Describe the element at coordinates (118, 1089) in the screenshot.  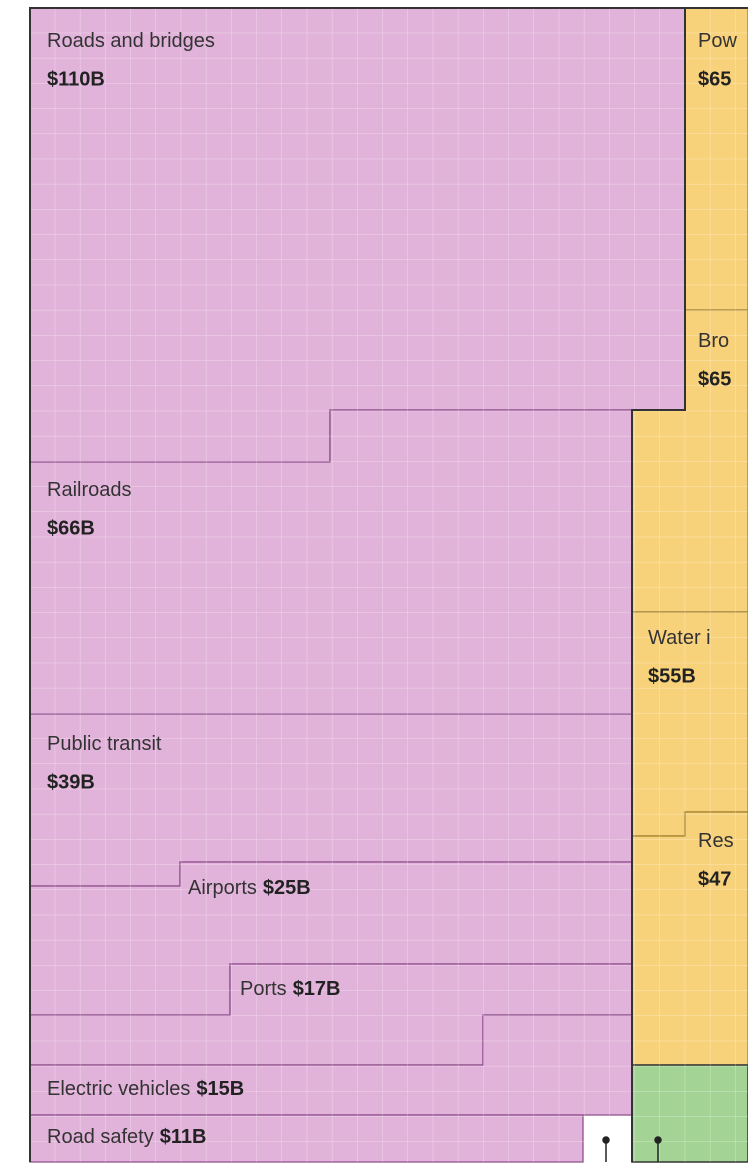
I see `category-name: Electric vehicles` at that location.